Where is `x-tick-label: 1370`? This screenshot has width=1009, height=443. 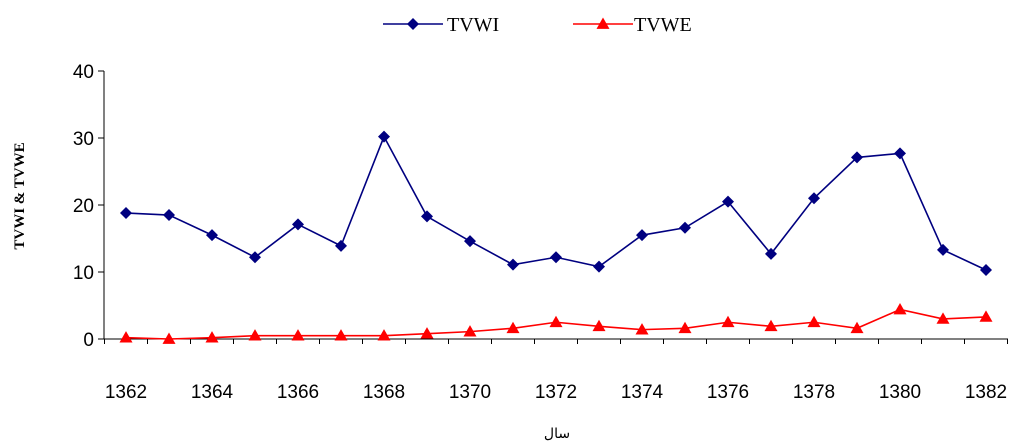
x-tick-label: 1370 is located at coordinates (470, 392).